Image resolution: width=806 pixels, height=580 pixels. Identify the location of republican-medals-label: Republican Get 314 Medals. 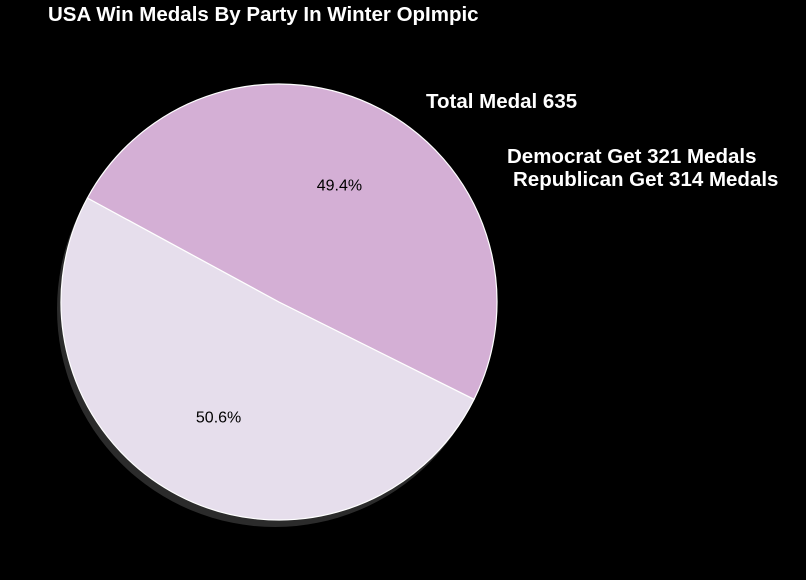
(646, 179).